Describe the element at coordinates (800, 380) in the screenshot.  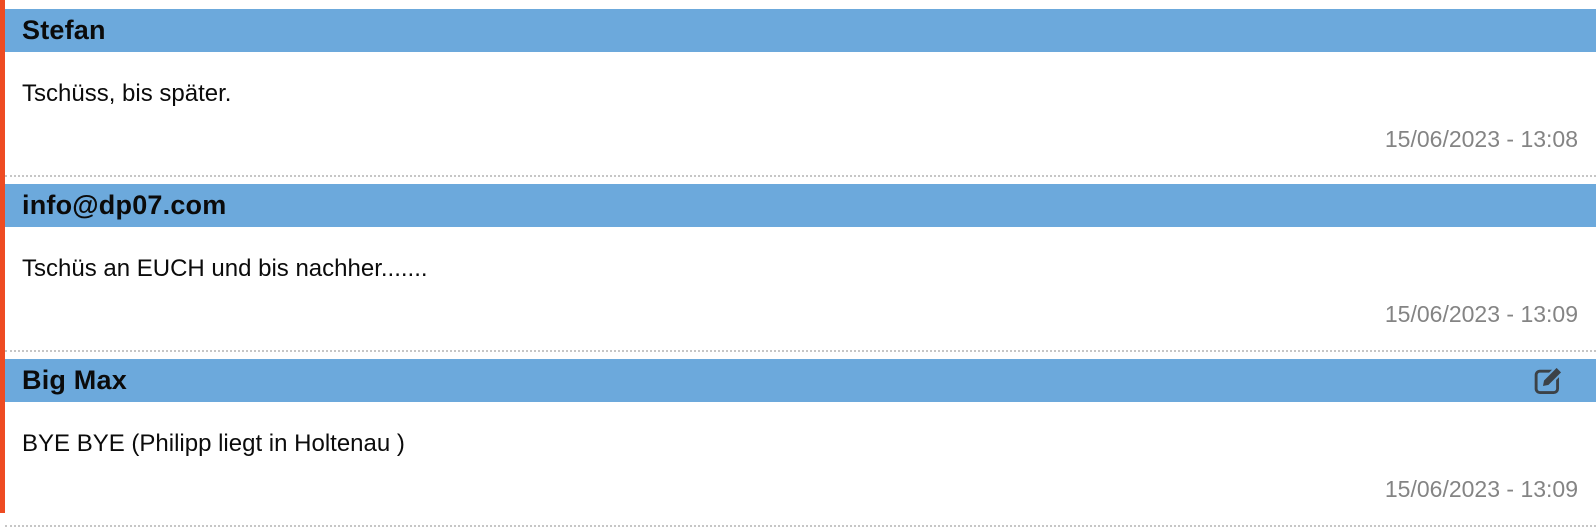
I see `message-header: Big Max` at that location.